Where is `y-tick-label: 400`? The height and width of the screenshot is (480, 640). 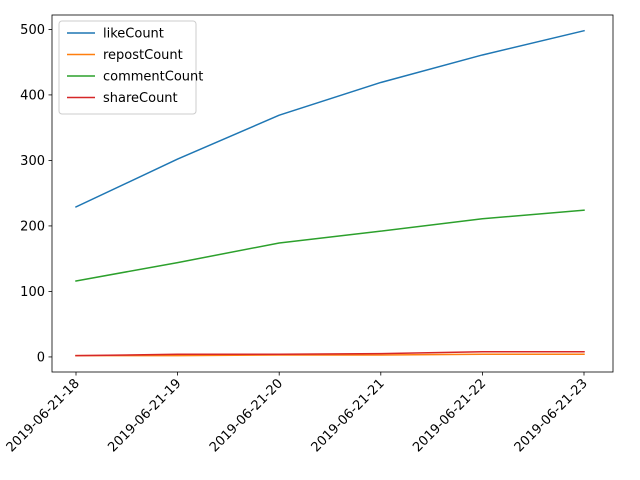 y-tick-label: 400 is located at coordinates (32, 95).